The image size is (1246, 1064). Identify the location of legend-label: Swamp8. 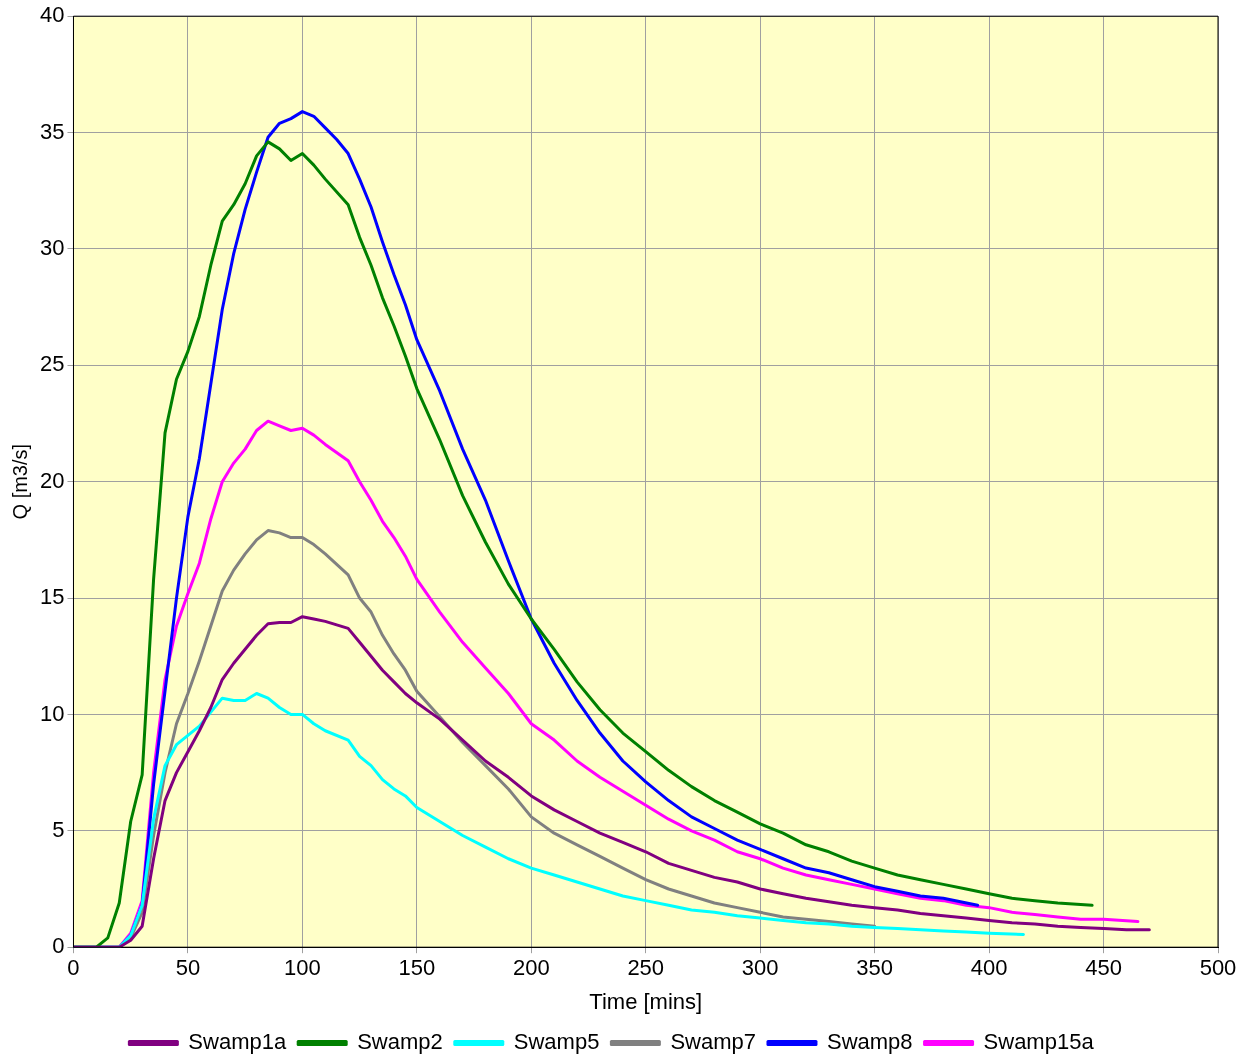
(869, 1042).